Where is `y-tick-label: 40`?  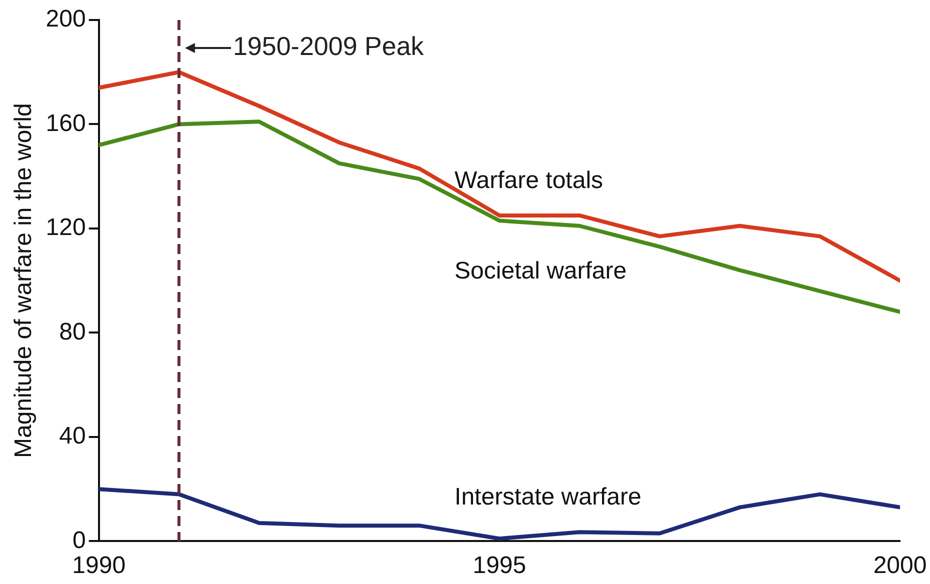 y-tick-label: 40 is located at coordinates (72, 436).